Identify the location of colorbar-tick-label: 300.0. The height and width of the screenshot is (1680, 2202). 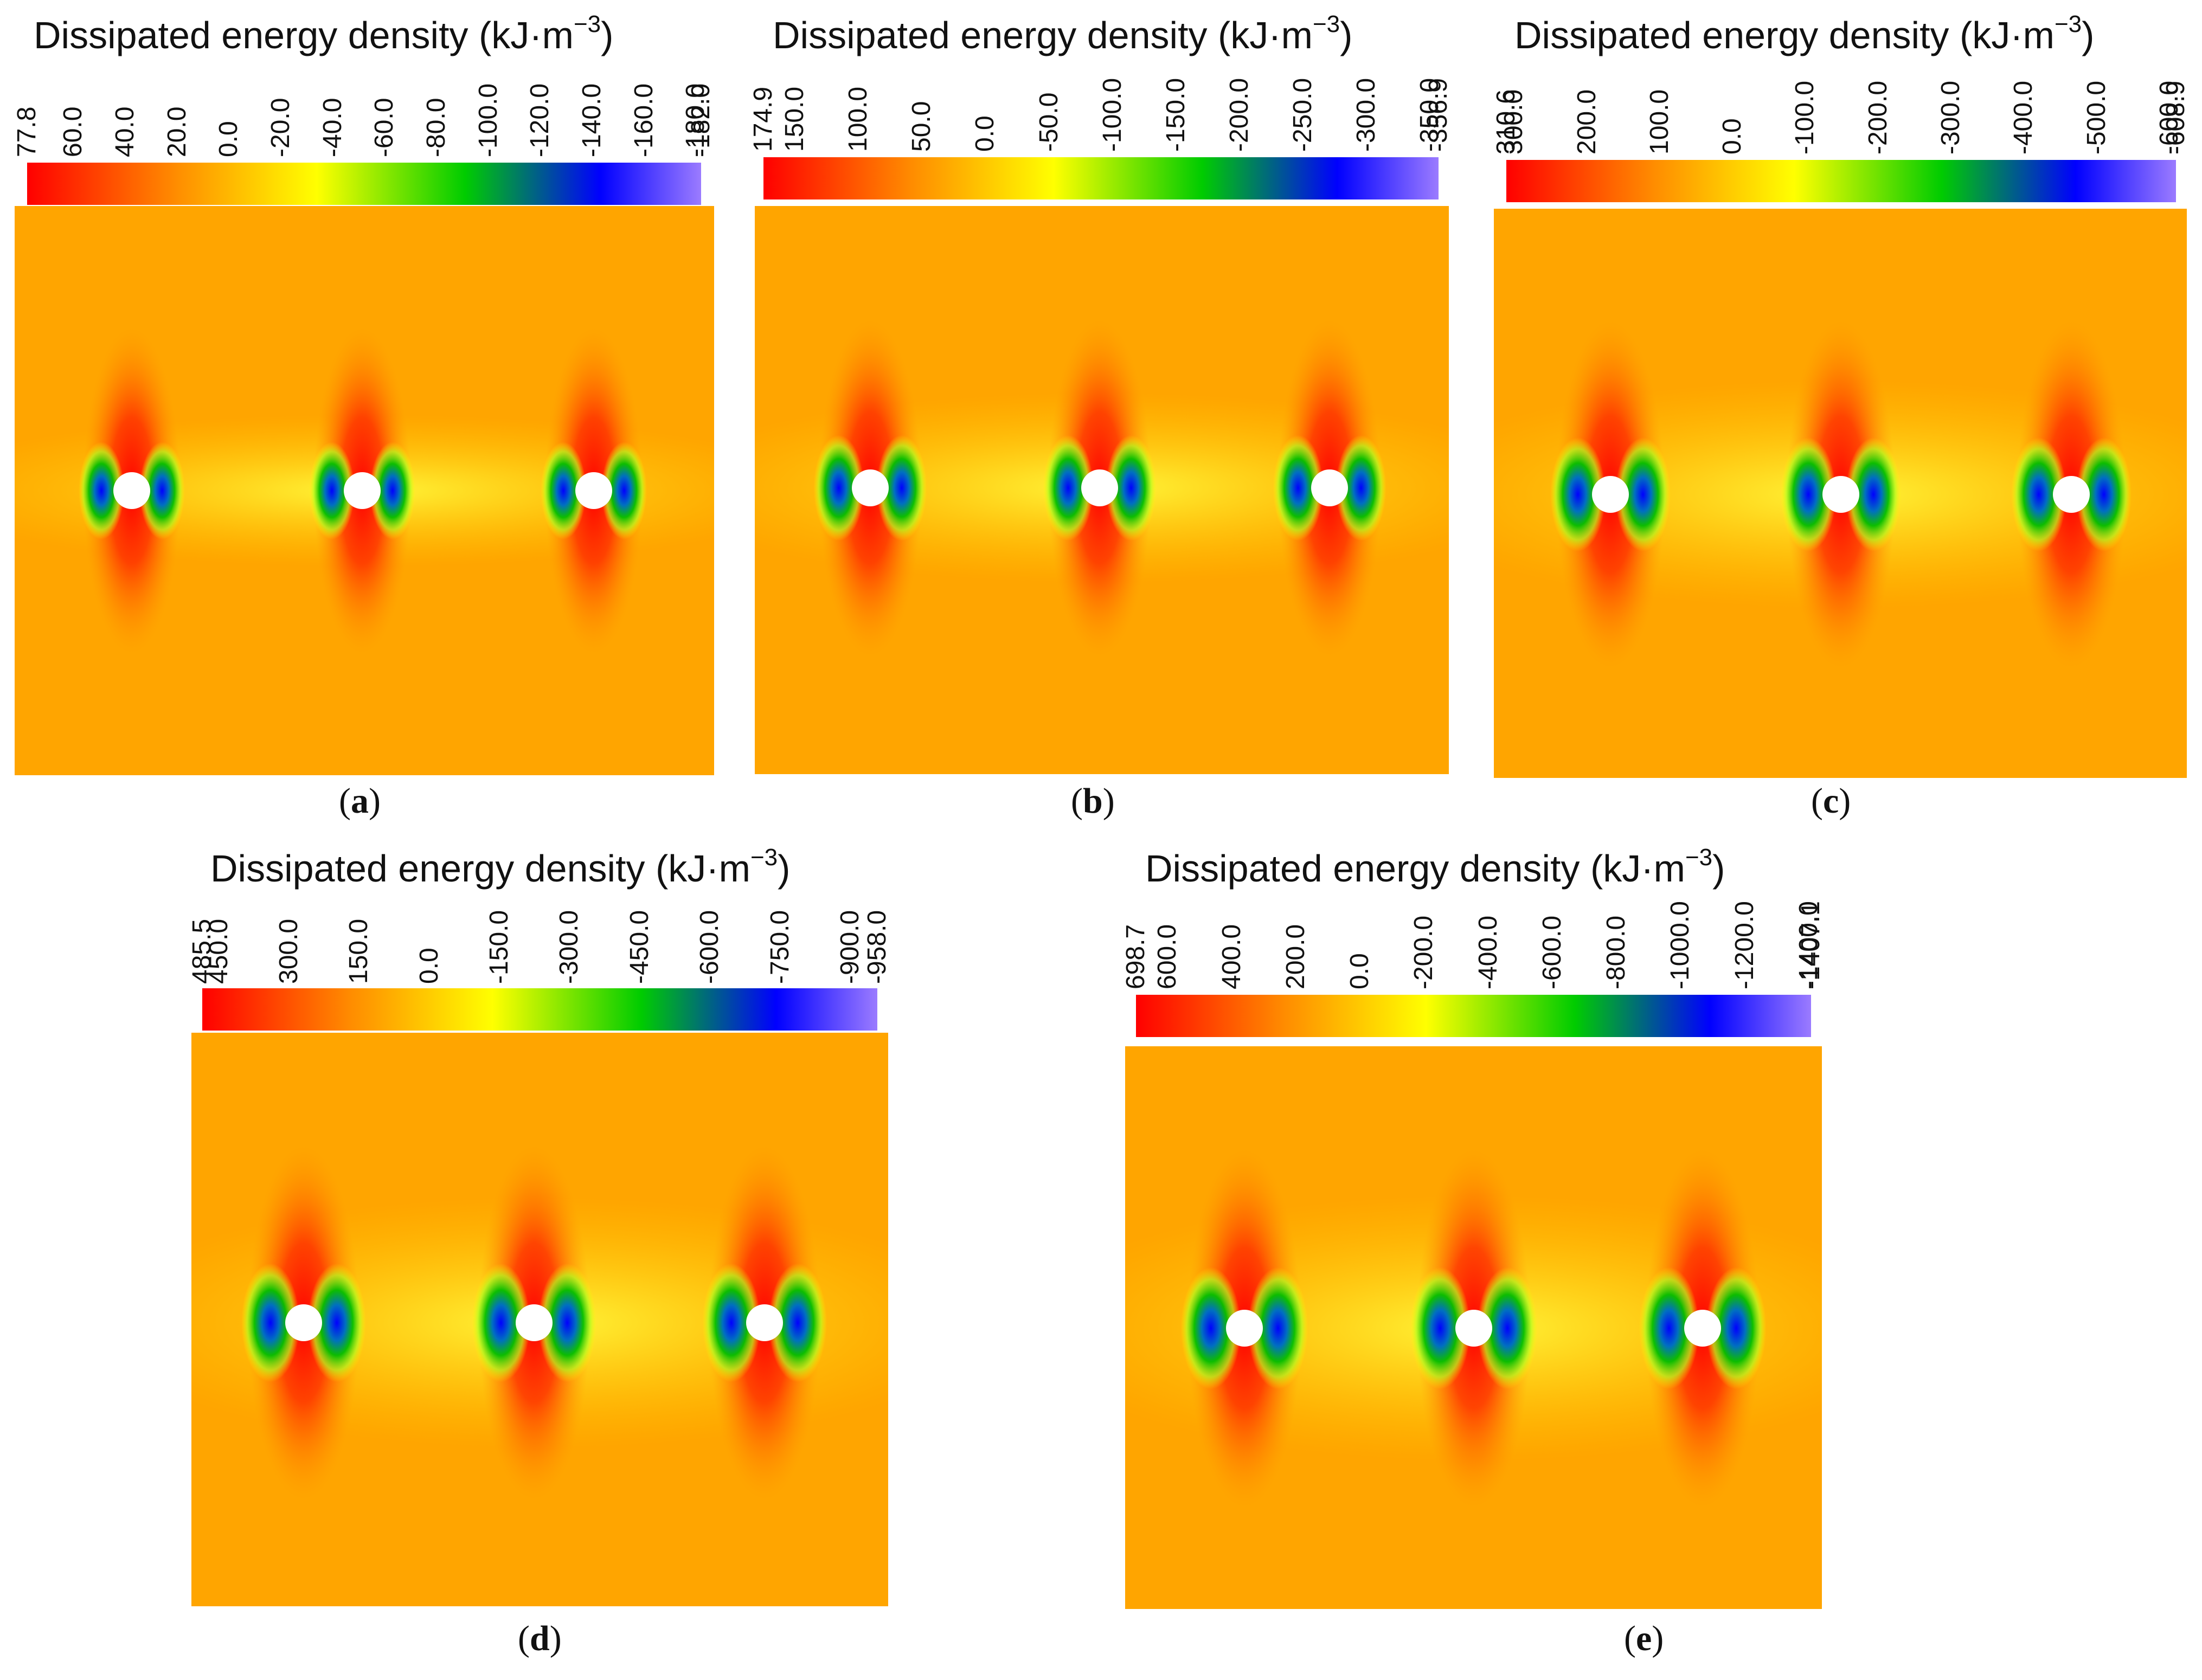
(289, 951).